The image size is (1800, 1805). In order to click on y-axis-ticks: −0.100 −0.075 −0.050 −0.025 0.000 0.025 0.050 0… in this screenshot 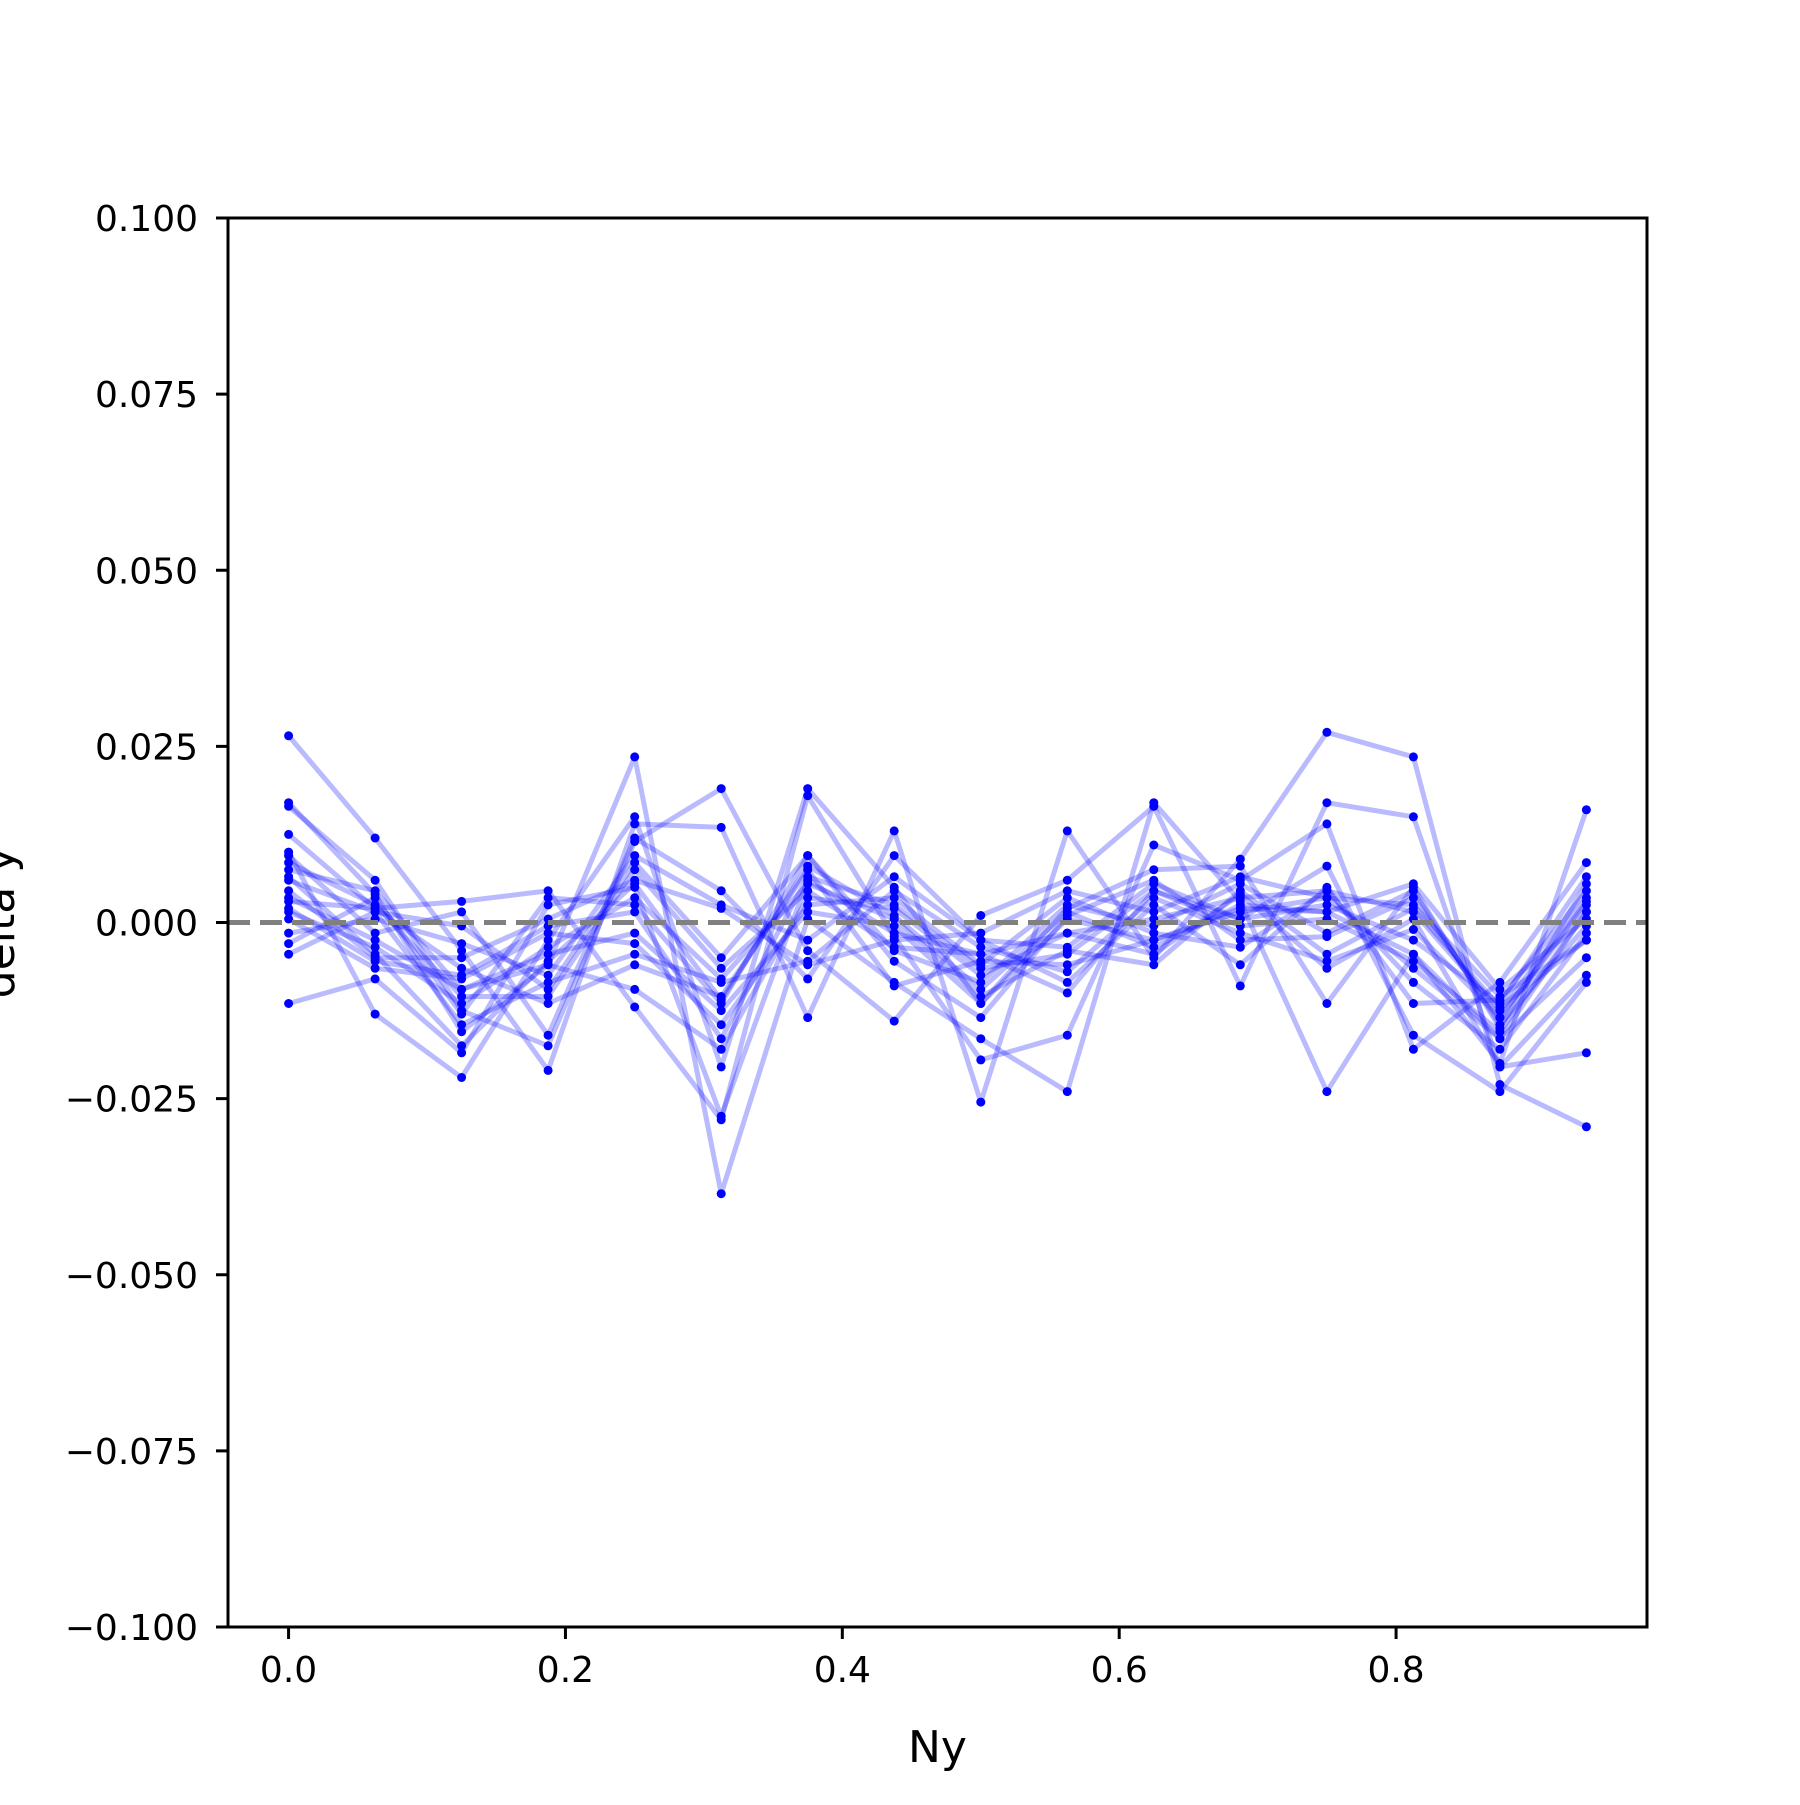, I will do `click(146, 924)`.